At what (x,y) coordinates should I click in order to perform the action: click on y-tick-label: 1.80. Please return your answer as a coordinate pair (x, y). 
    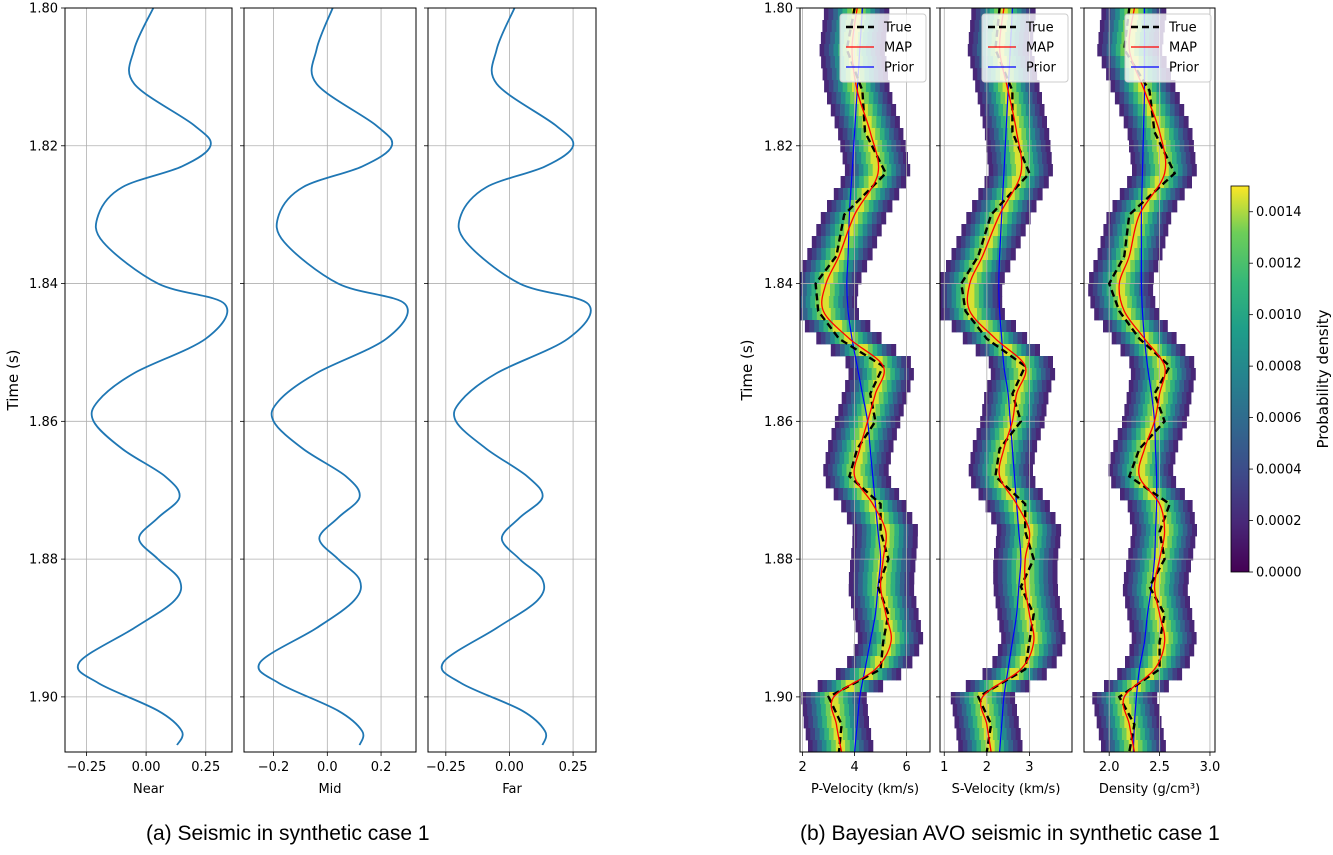
    Looking at the image, I should click on (43, 9).